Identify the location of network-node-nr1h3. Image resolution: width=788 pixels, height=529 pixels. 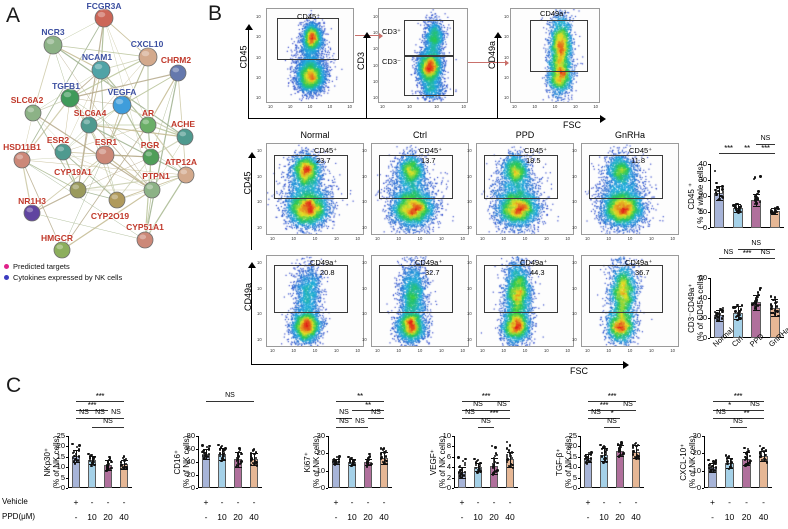
(32, 213).